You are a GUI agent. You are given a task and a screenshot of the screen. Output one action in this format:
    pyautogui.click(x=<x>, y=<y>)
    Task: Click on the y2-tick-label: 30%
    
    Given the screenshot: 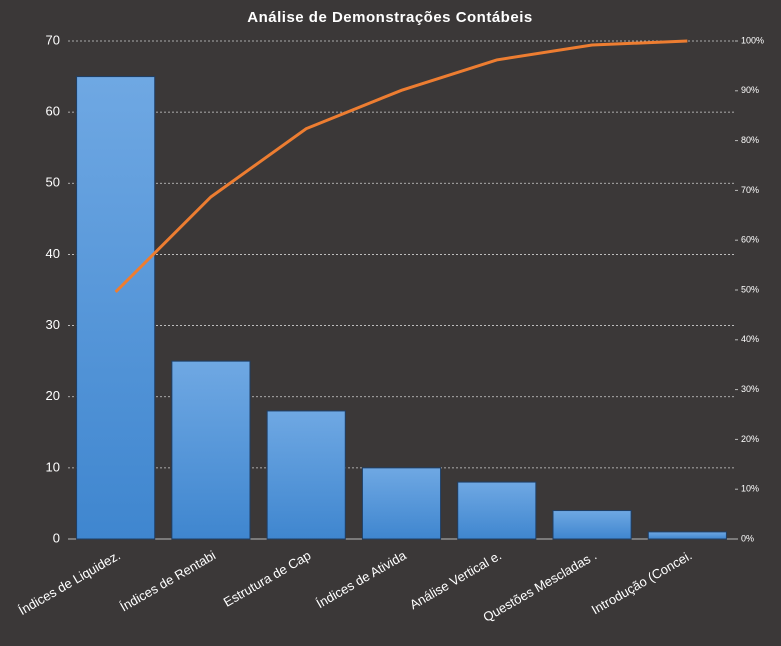 What is the action you would take?
    pyautogui.click(x=750, y=389)
    